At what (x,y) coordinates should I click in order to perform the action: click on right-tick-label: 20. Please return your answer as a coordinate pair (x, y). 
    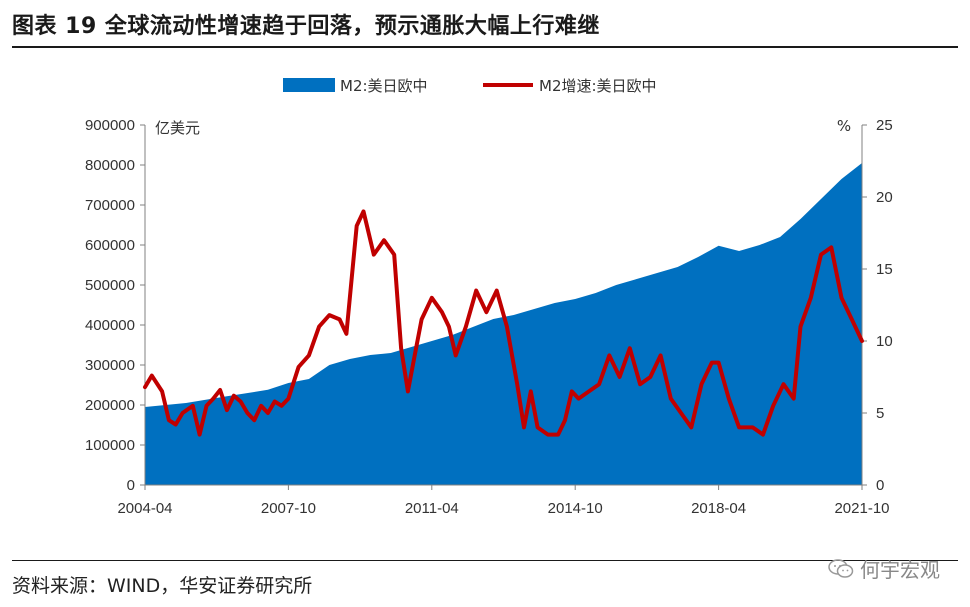
    Looking at the image, I should click on (884, 197).